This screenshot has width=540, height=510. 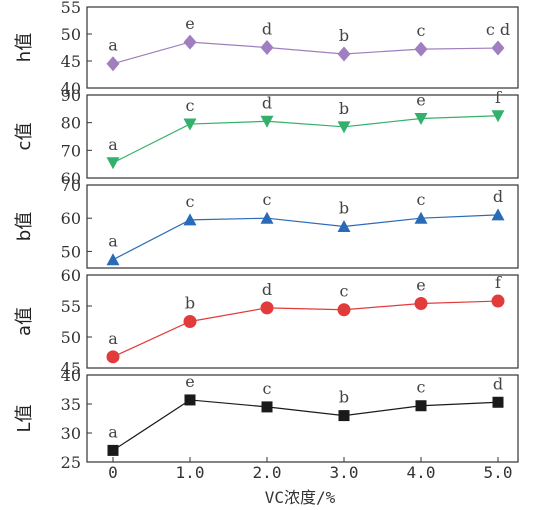 What do you see at coordinates (113, 472) in the screenshot?
I see `x-tick-label: 0` at bounding box center [113, 472].